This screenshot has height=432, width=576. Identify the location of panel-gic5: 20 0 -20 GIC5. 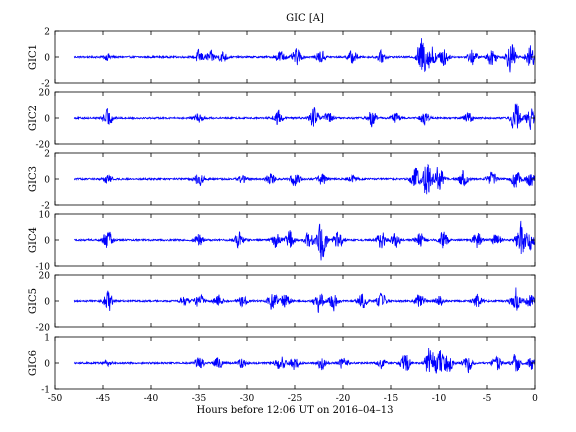
(282, 303).